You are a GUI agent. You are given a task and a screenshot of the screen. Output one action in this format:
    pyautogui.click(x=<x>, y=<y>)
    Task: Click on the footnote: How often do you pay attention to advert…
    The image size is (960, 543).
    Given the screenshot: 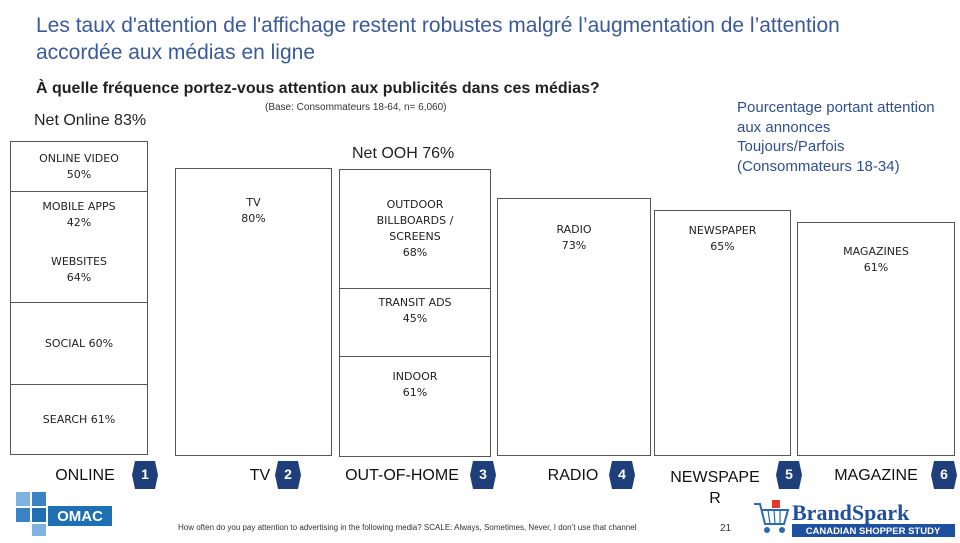 What is the action you would take?
    pyautogui.click(x=407, y=527)
    